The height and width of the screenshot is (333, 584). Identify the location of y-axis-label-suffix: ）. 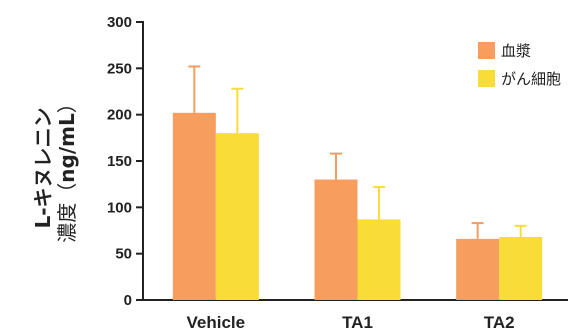
(67, 103).